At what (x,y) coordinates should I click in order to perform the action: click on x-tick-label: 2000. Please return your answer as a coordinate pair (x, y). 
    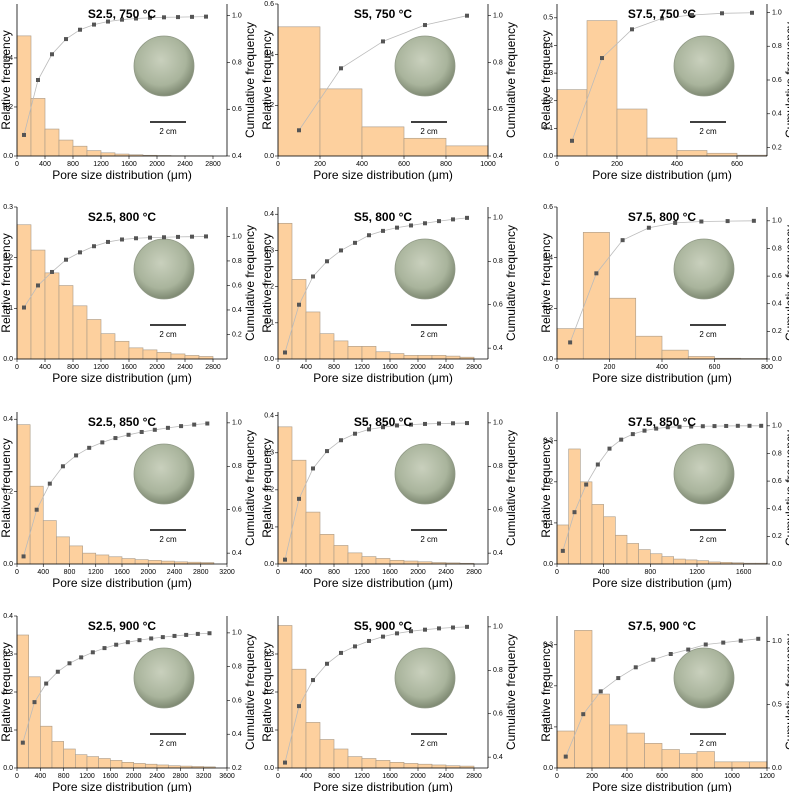
    Looking at the image, I should click on (134, 776).